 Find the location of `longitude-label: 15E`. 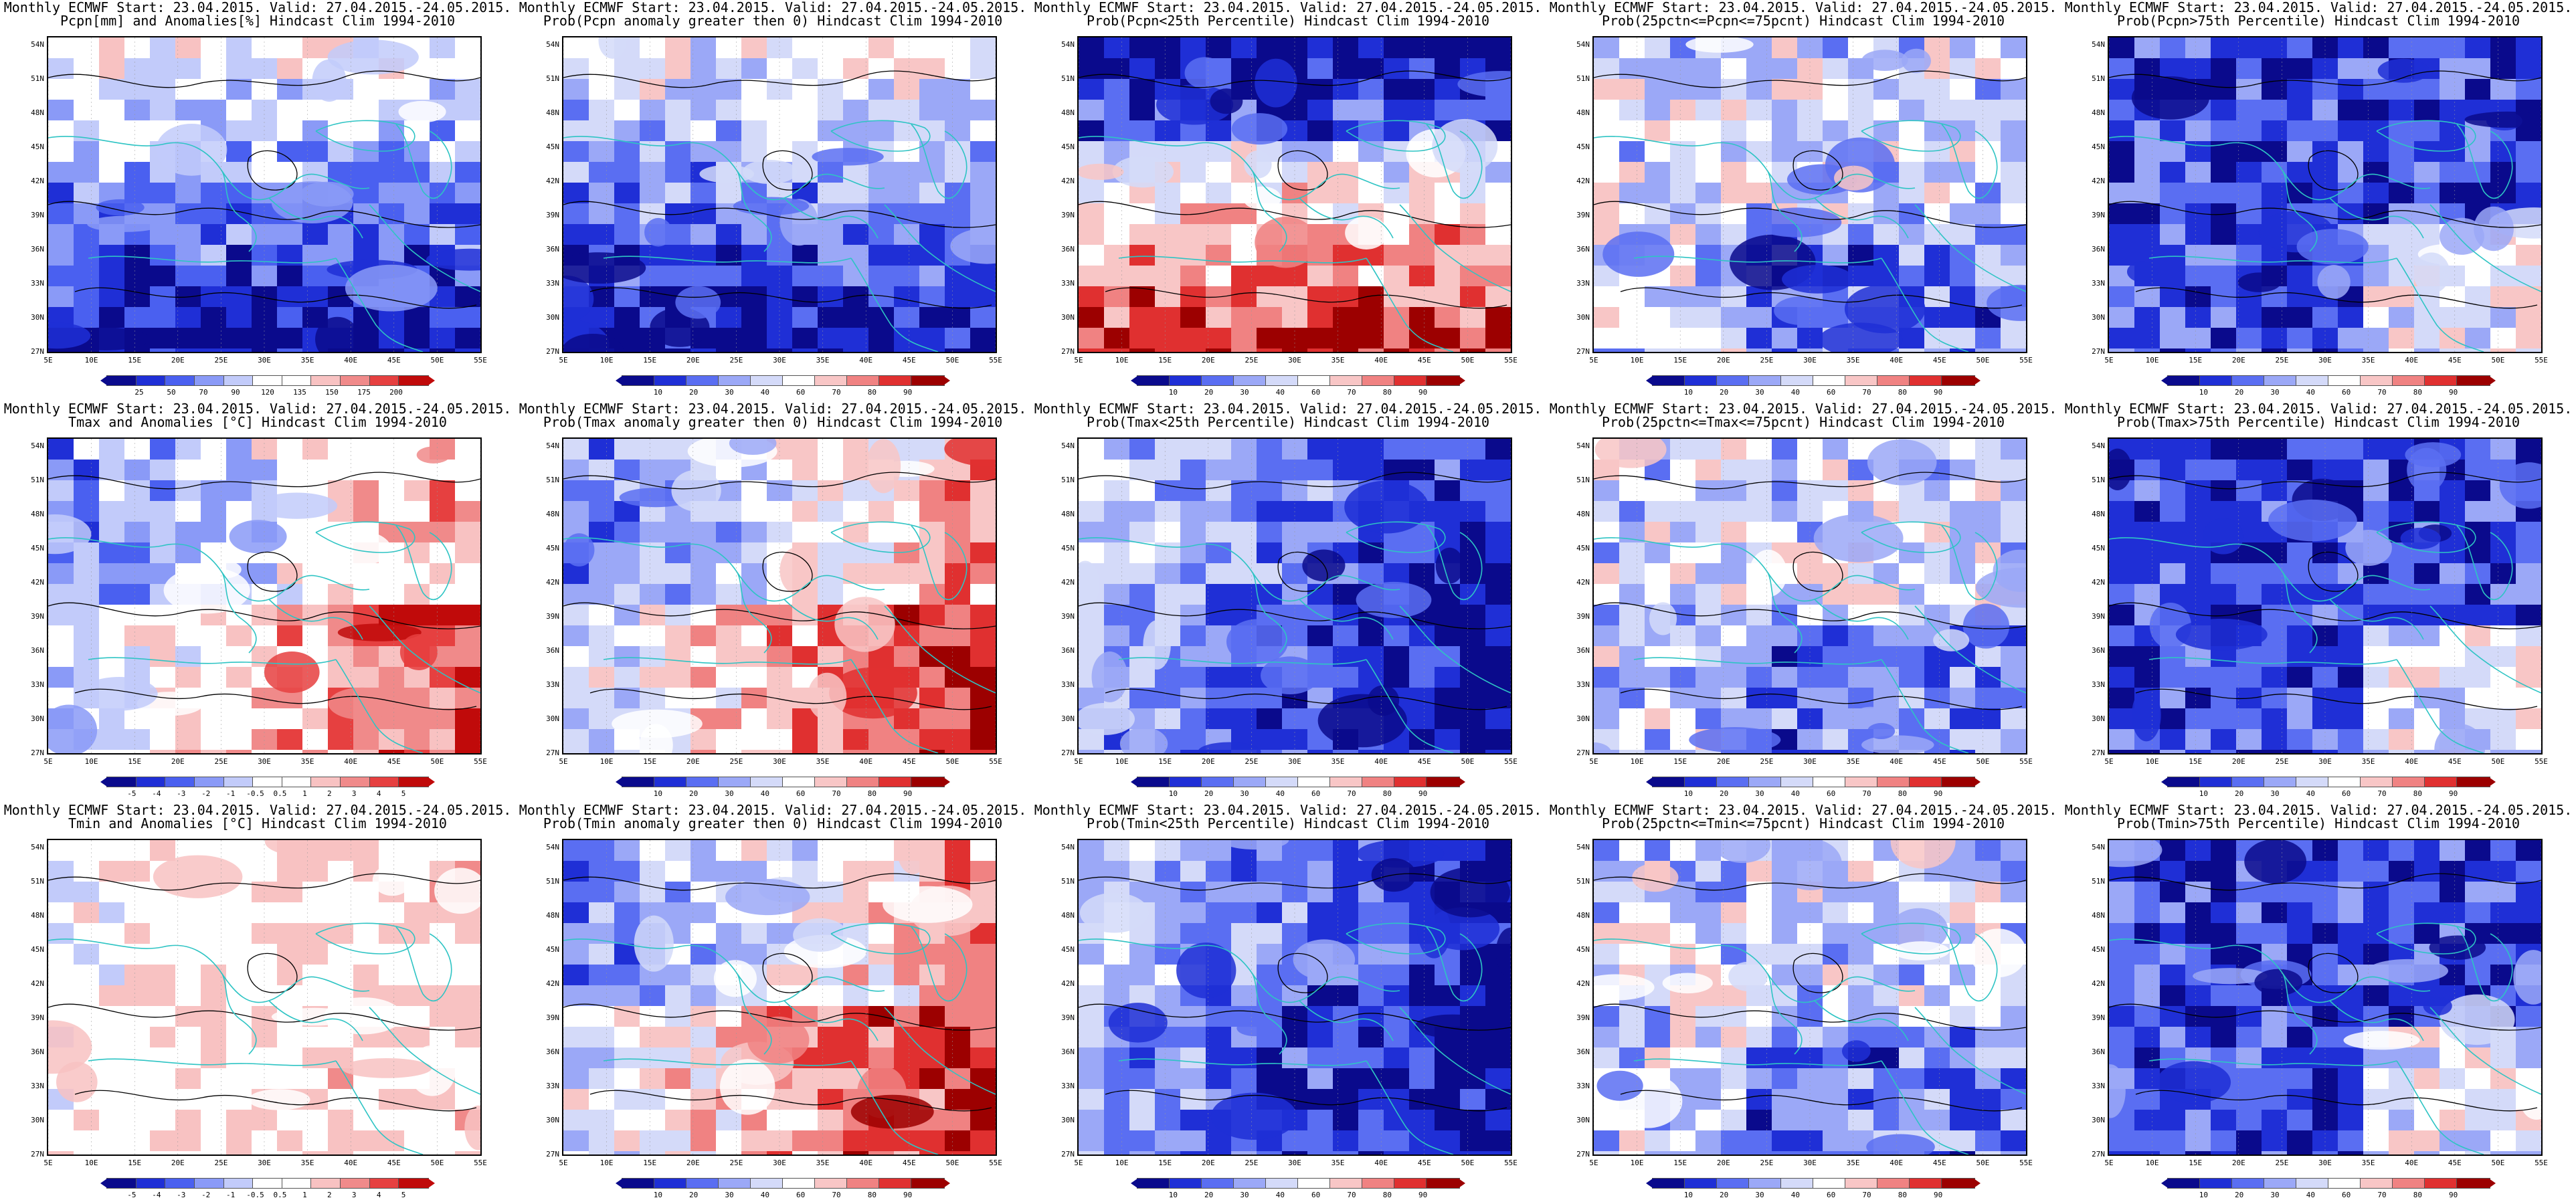

longitude-label: 15E is located at coordinates (650, 1163).